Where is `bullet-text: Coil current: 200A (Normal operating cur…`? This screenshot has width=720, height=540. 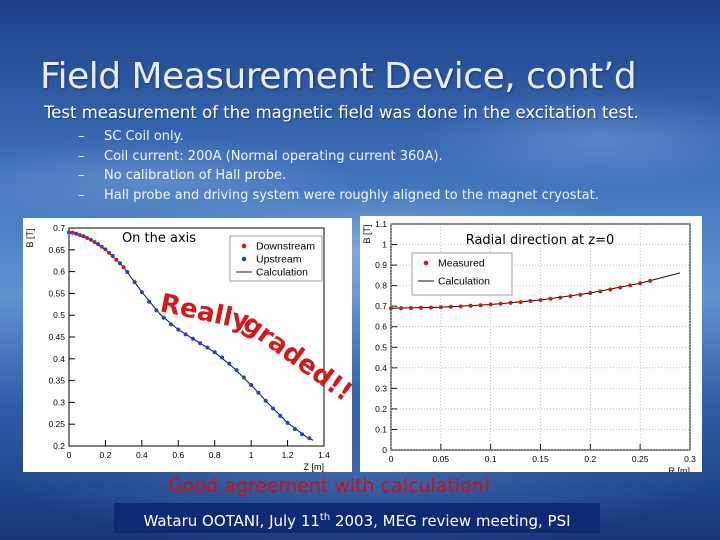
bullet-text: Coil current: 200A (Normal operating cur… is located at coordinates (273, 156).